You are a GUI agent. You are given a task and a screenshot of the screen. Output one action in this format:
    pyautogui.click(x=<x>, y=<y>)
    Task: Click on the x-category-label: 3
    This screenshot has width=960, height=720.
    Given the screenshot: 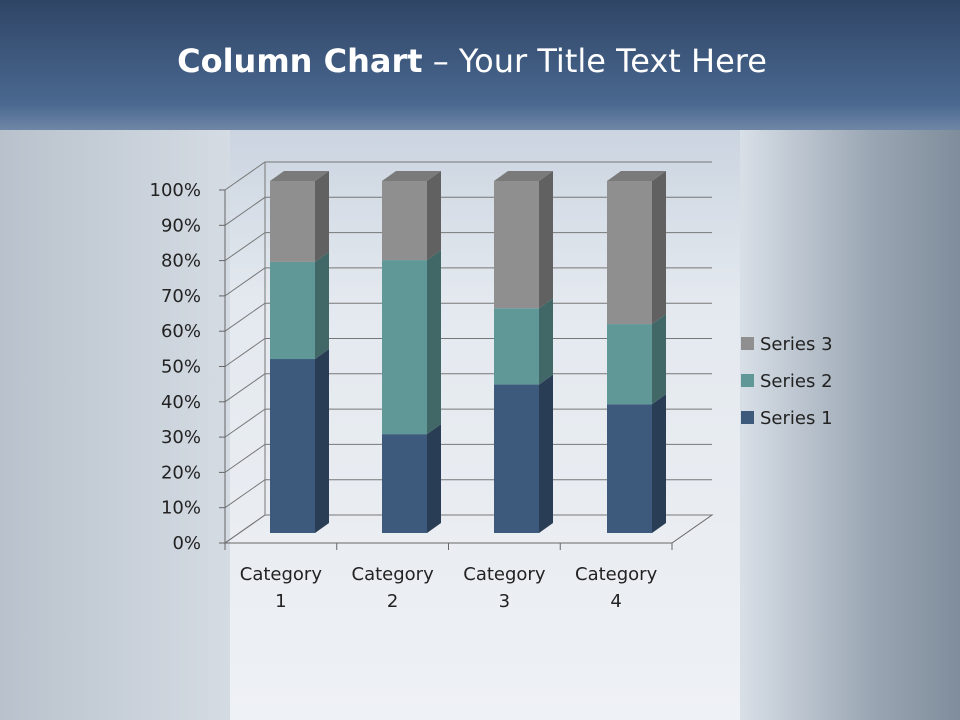 What is the action you would take?
    pyautogui.click(x=504, y=601)
    